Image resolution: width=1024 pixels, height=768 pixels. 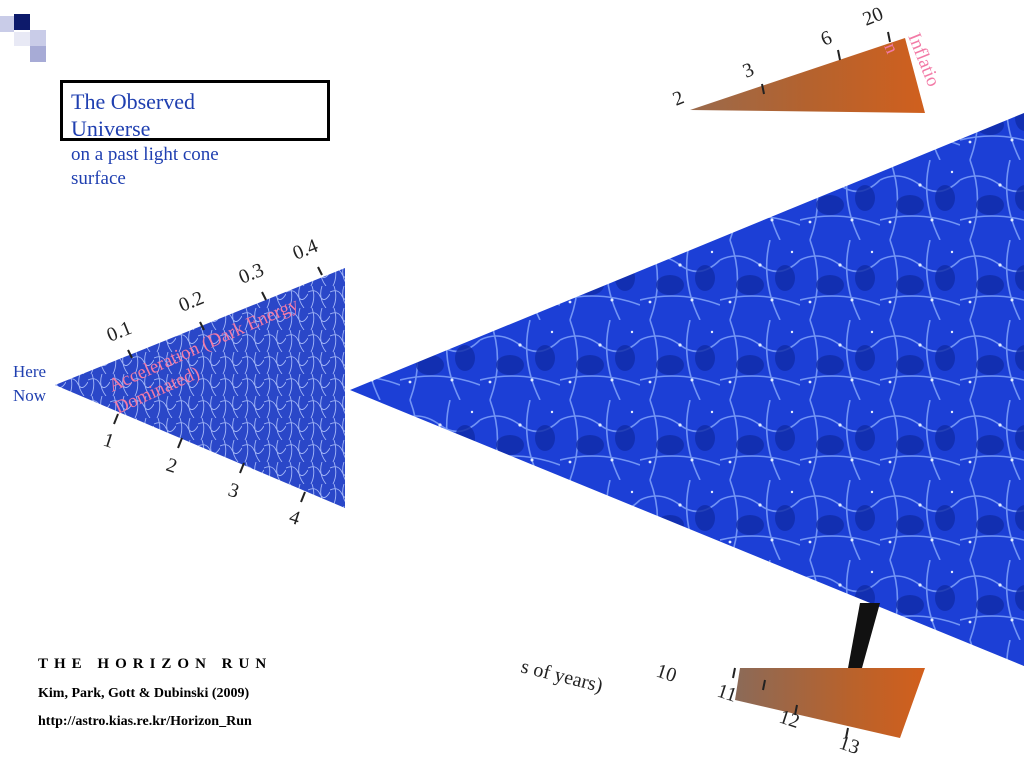 What do you see at coordinates (218, 384) in the screenshot?
I see `near-tick-marks` at bounding box center [218, 384].